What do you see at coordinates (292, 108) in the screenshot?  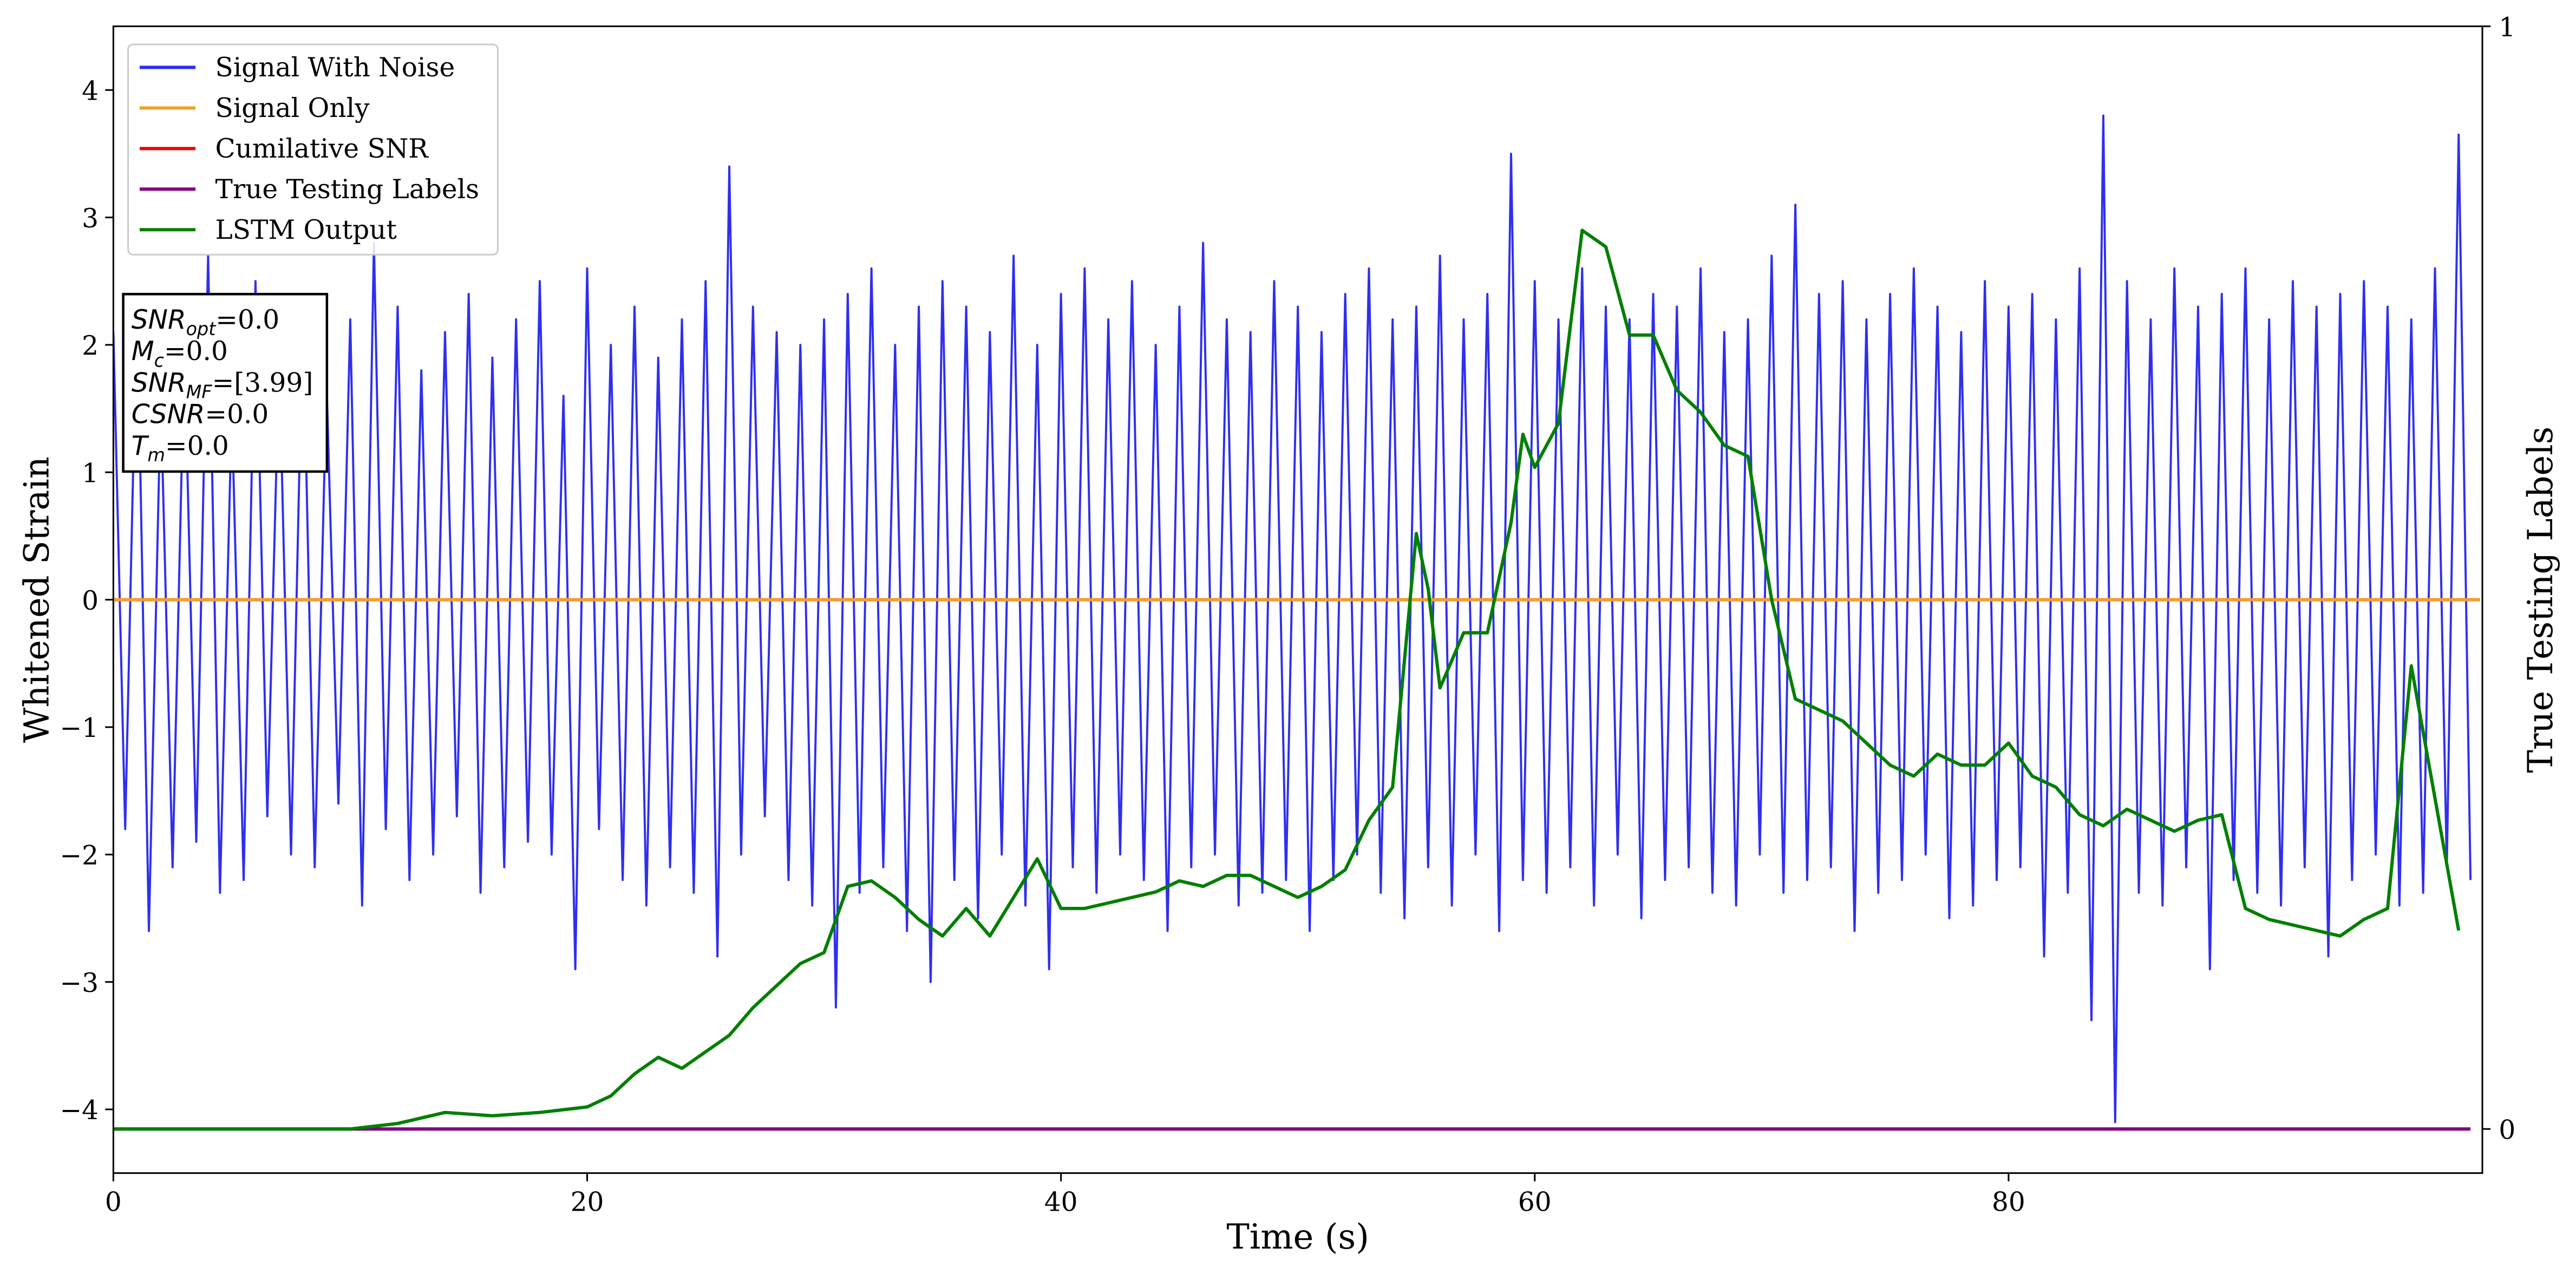 I see `legend-label: Signal Only` at bounding box center [292, 108].